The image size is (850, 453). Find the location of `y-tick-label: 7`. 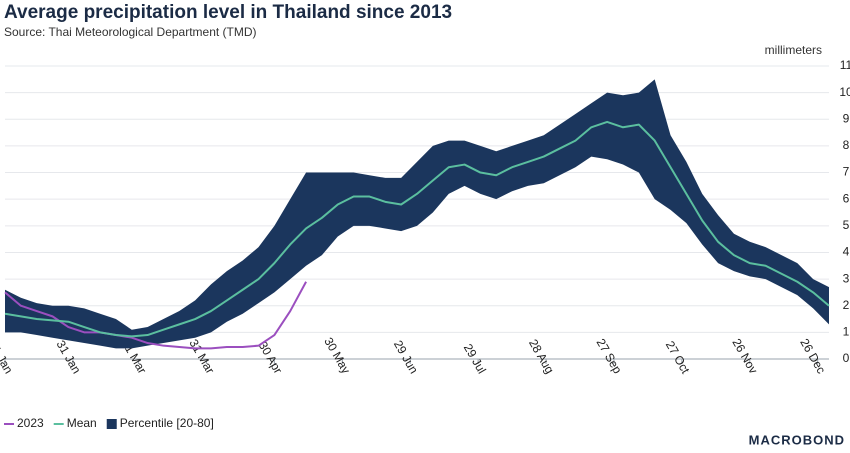

y-tick-label: 7 is located at coordinates (846, 172).